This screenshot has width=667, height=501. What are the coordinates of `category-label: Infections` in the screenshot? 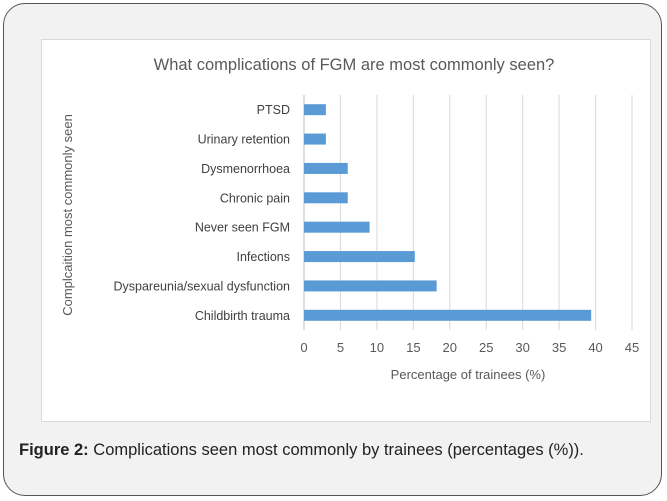 It's located at (263, 257).